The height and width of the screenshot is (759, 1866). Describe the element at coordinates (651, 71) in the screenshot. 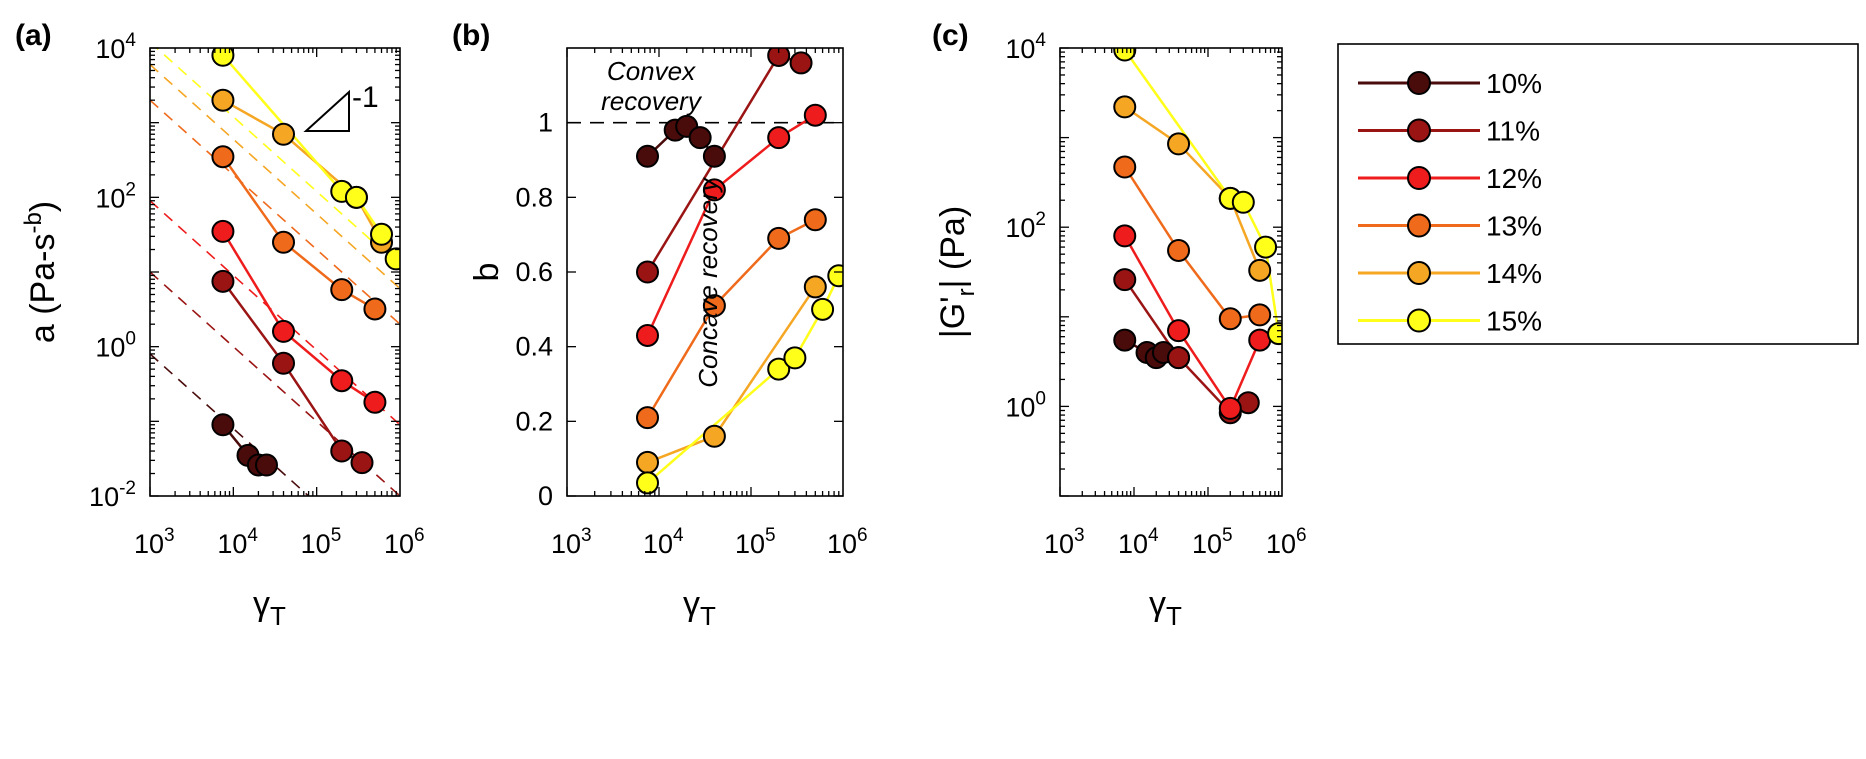

I see `convex-label-line1: Convex` at that location.